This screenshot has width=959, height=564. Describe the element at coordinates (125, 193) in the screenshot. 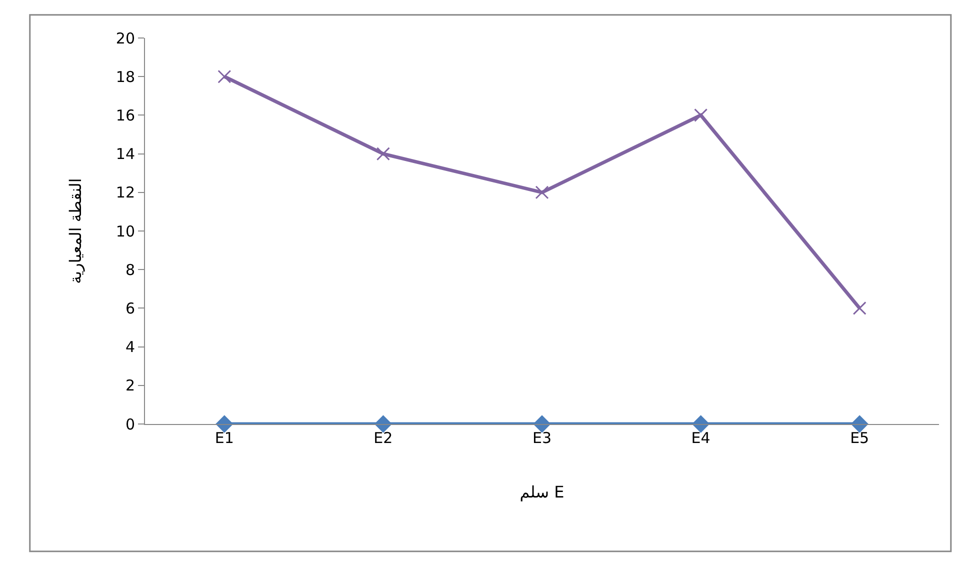

I see `y-tick-label: 12` at that location.